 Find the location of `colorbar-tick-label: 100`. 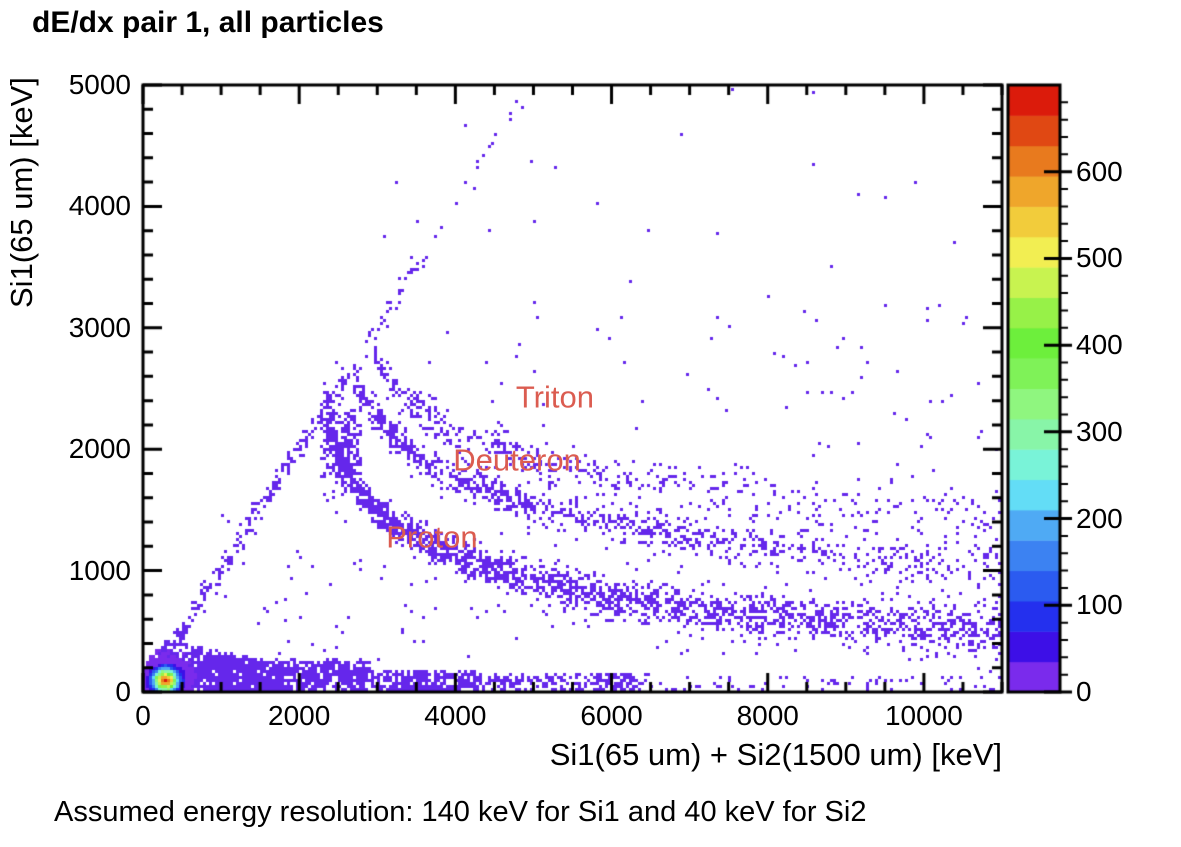

colorbar-tick-label: 100 is located at coordinates (1099, 605).